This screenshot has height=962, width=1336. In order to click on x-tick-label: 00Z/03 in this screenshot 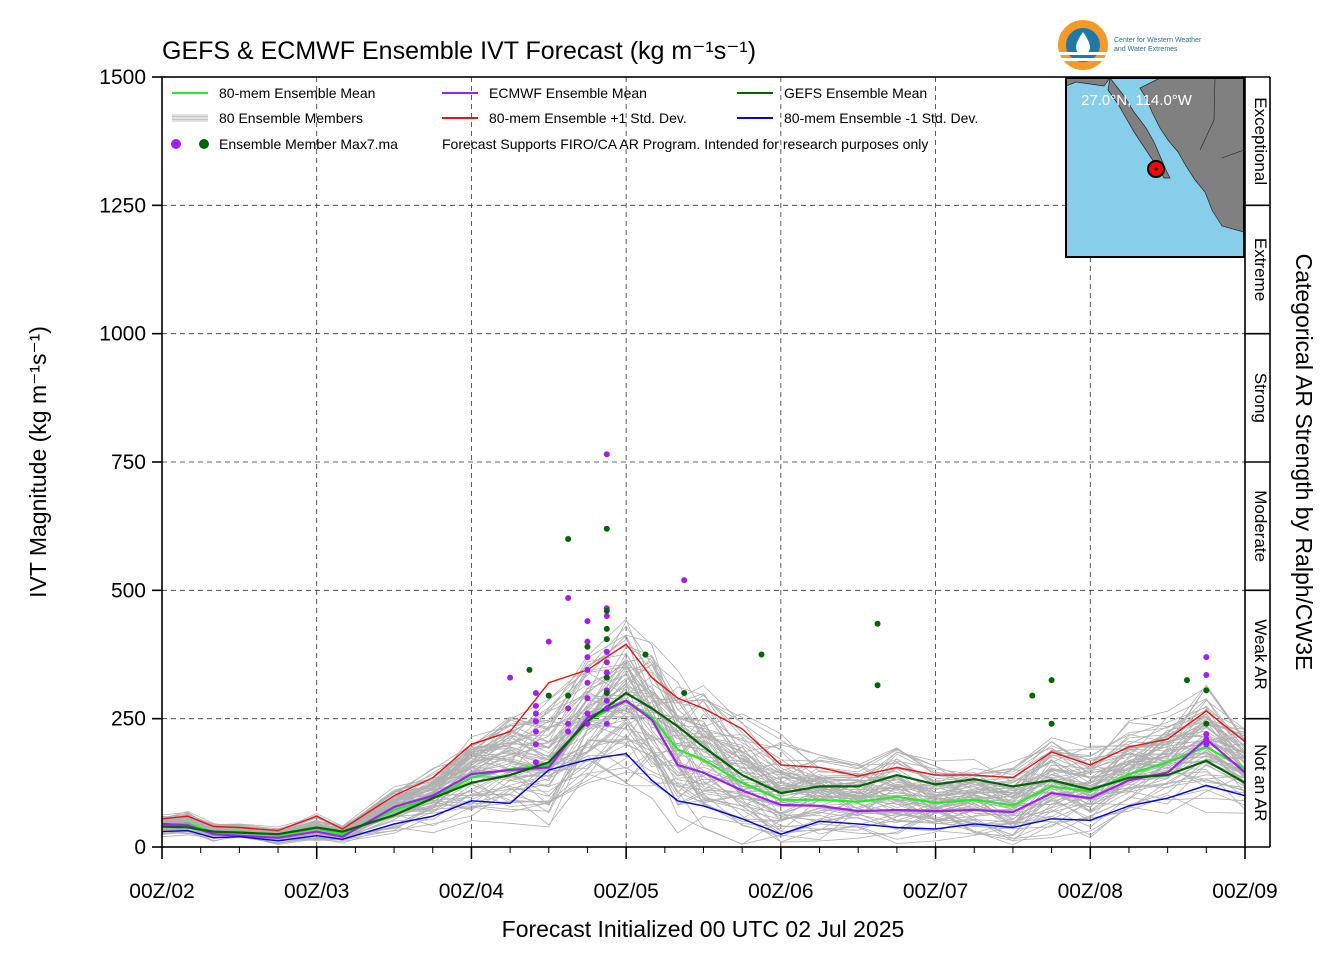, I will do `click(316, 891)`.